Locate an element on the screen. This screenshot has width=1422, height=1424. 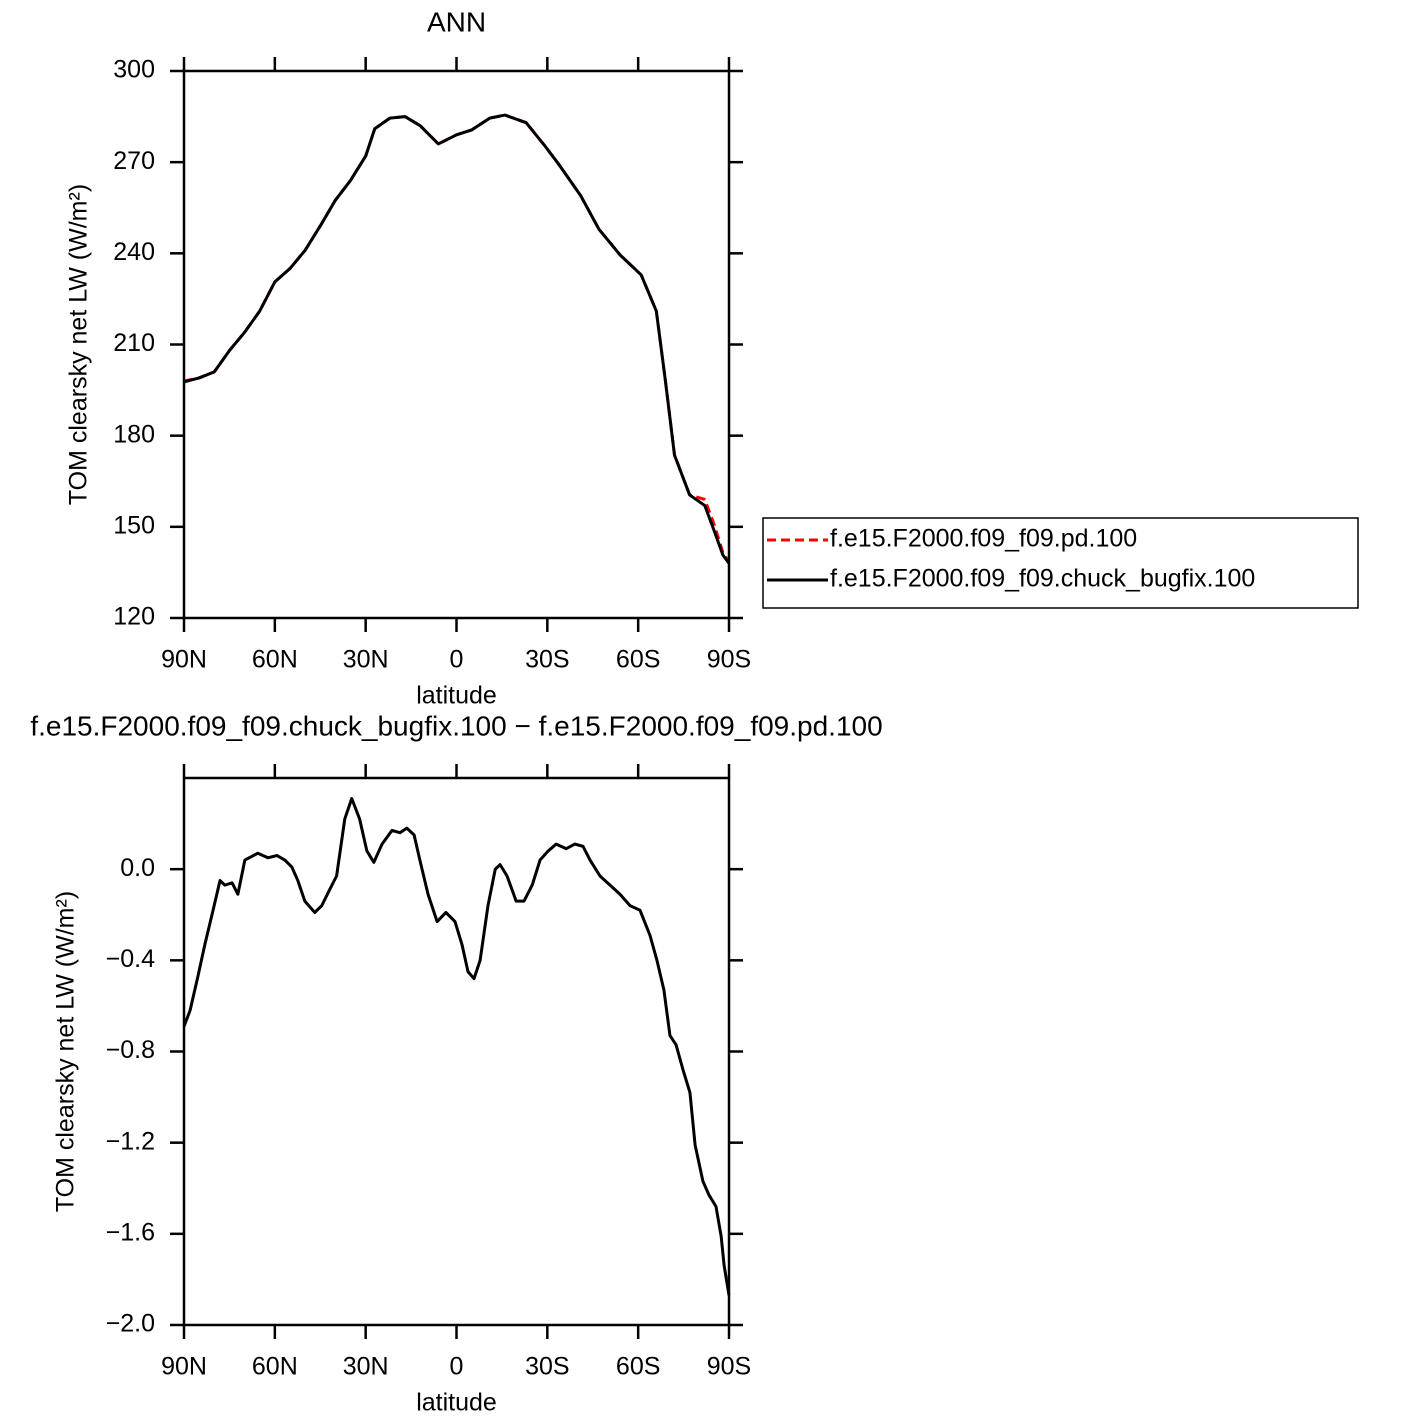
y-tick-label: 0.0 is located at coordinates (137, 868).